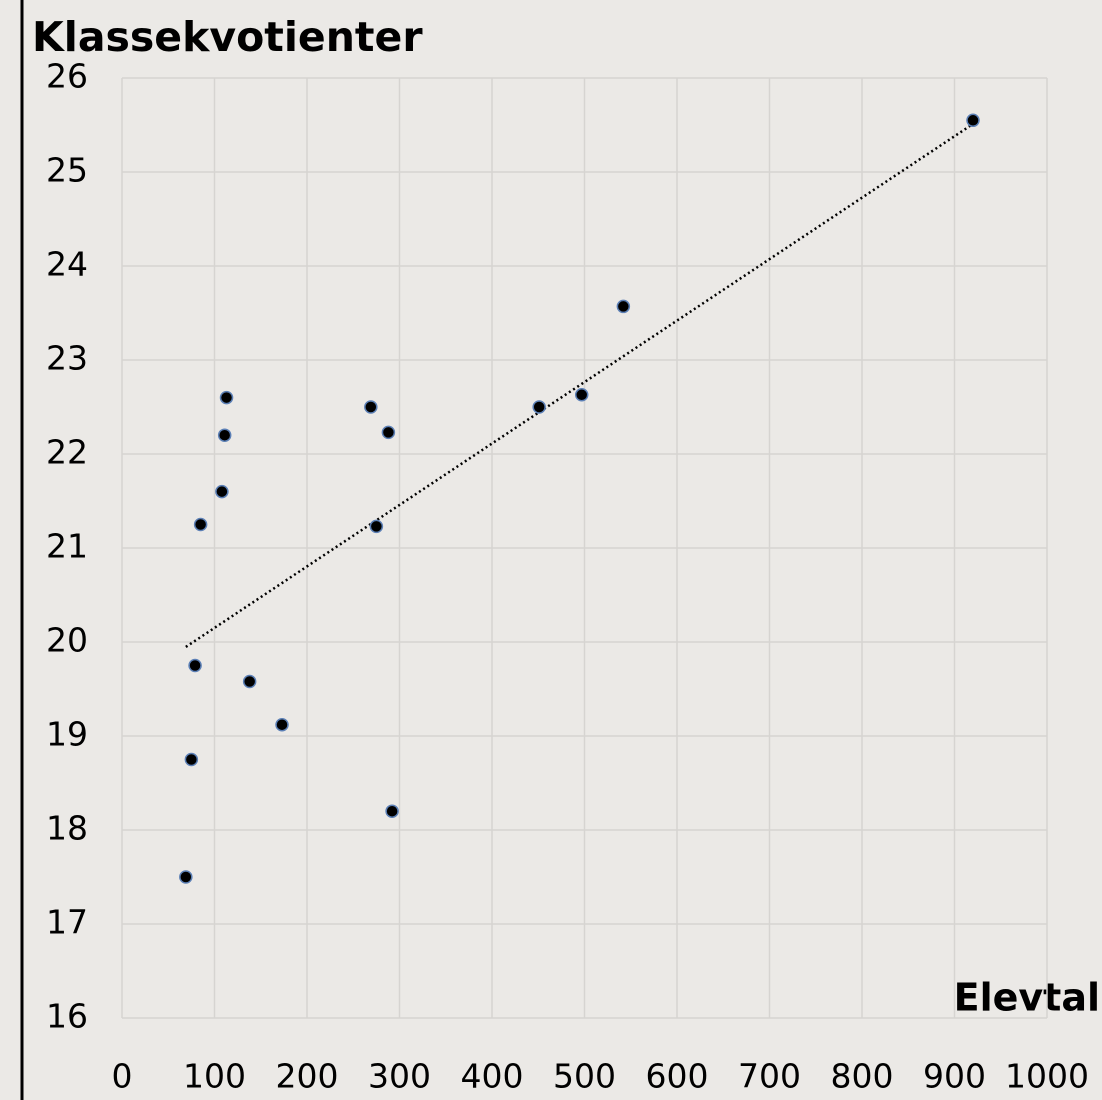  Describe the element at coordinates (954, 1076) in the screenshot. I see `x-tick-label: 900` at that location.